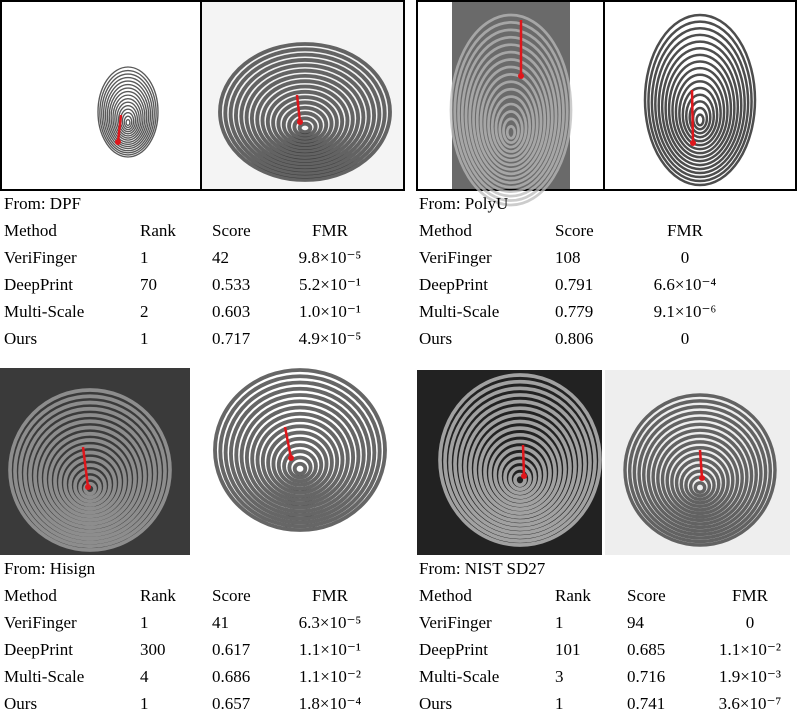 This screenshot has height=715, width=797. Describe the element at coordinates (750, 649) in the screenshot. I see `table-cell: 1.1×10⁻²` at that location.